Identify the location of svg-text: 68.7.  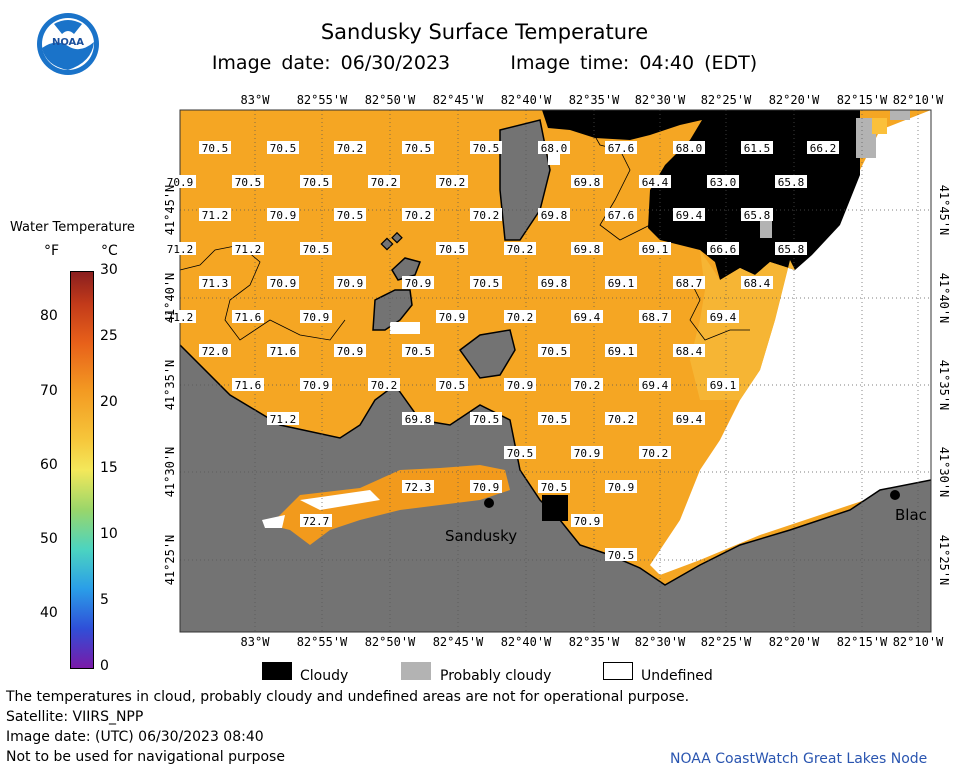
(689, 283).